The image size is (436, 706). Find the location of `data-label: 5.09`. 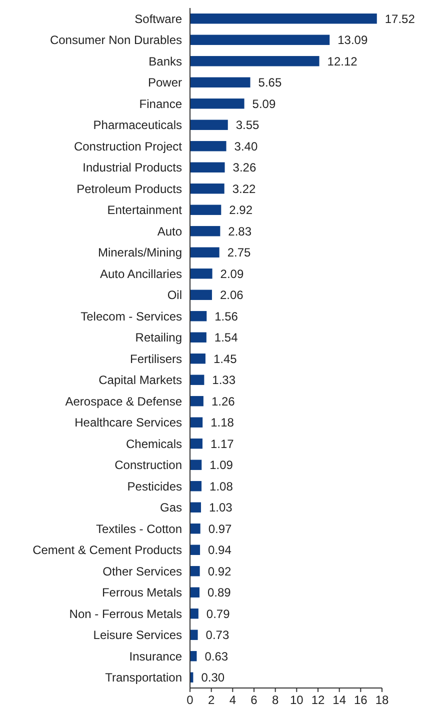

data-label: 5.09 is located at coordinates (264, 103).